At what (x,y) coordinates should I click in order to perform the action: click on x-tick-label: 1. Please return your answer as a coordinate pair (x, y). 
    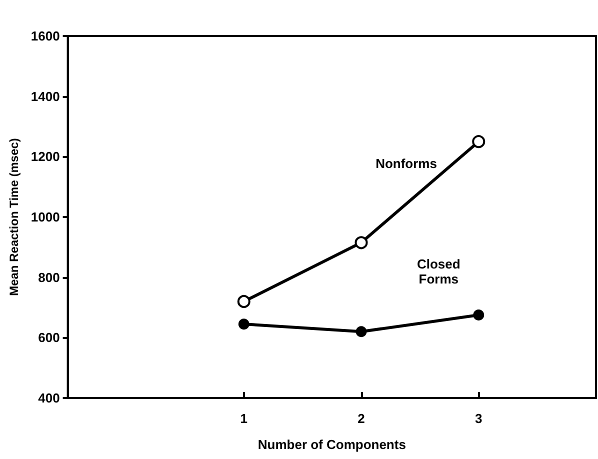
    Looking at the image, I should click on (244, 418).